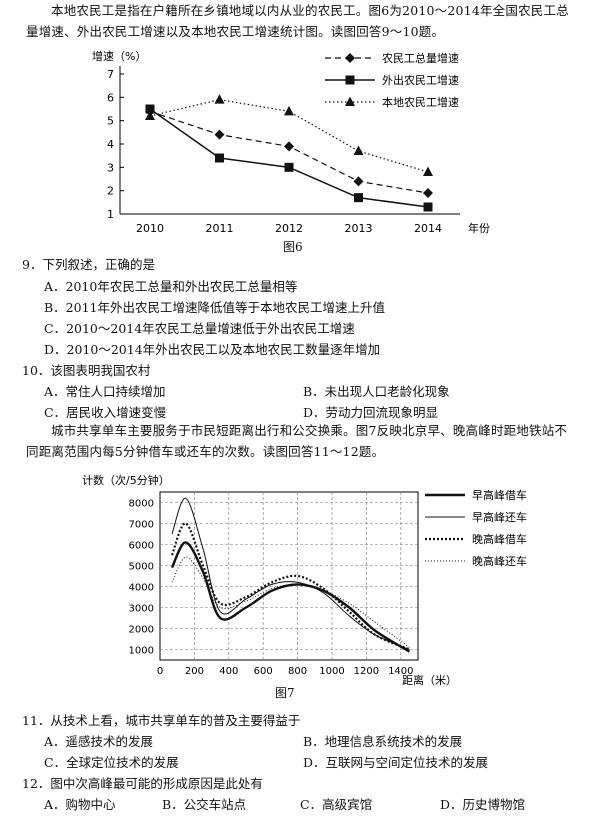 The height and width of the screenshot is (823, 597). Describe the element at coordinates (212, 349) in the screenshot. I see `question-9-option-d: D．2010～2014年外出农民工以及本地农民工数量逐年增加` at that location.